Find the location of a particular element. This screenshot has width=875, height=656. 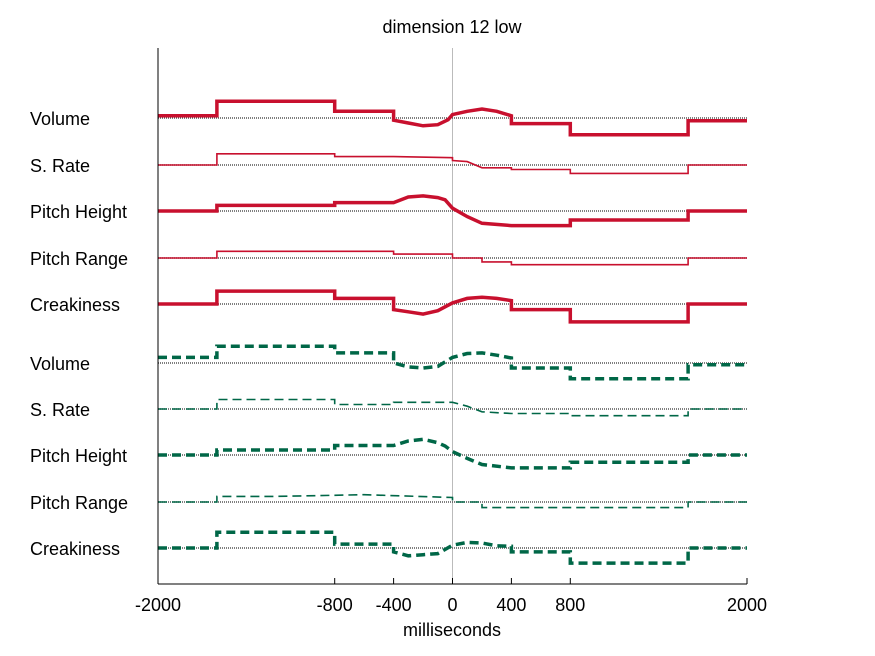

x-tick-label: 400 is located at coordinates (511, 605).